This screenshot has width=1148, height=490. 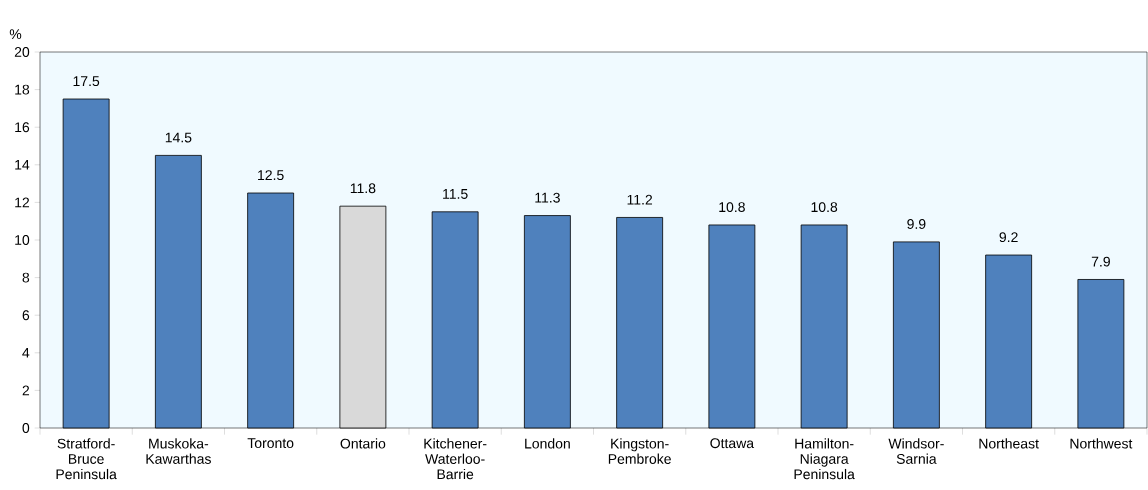 I want to click on x-tick-label: Kingston-Pembroke, so click(x=639, y=451).